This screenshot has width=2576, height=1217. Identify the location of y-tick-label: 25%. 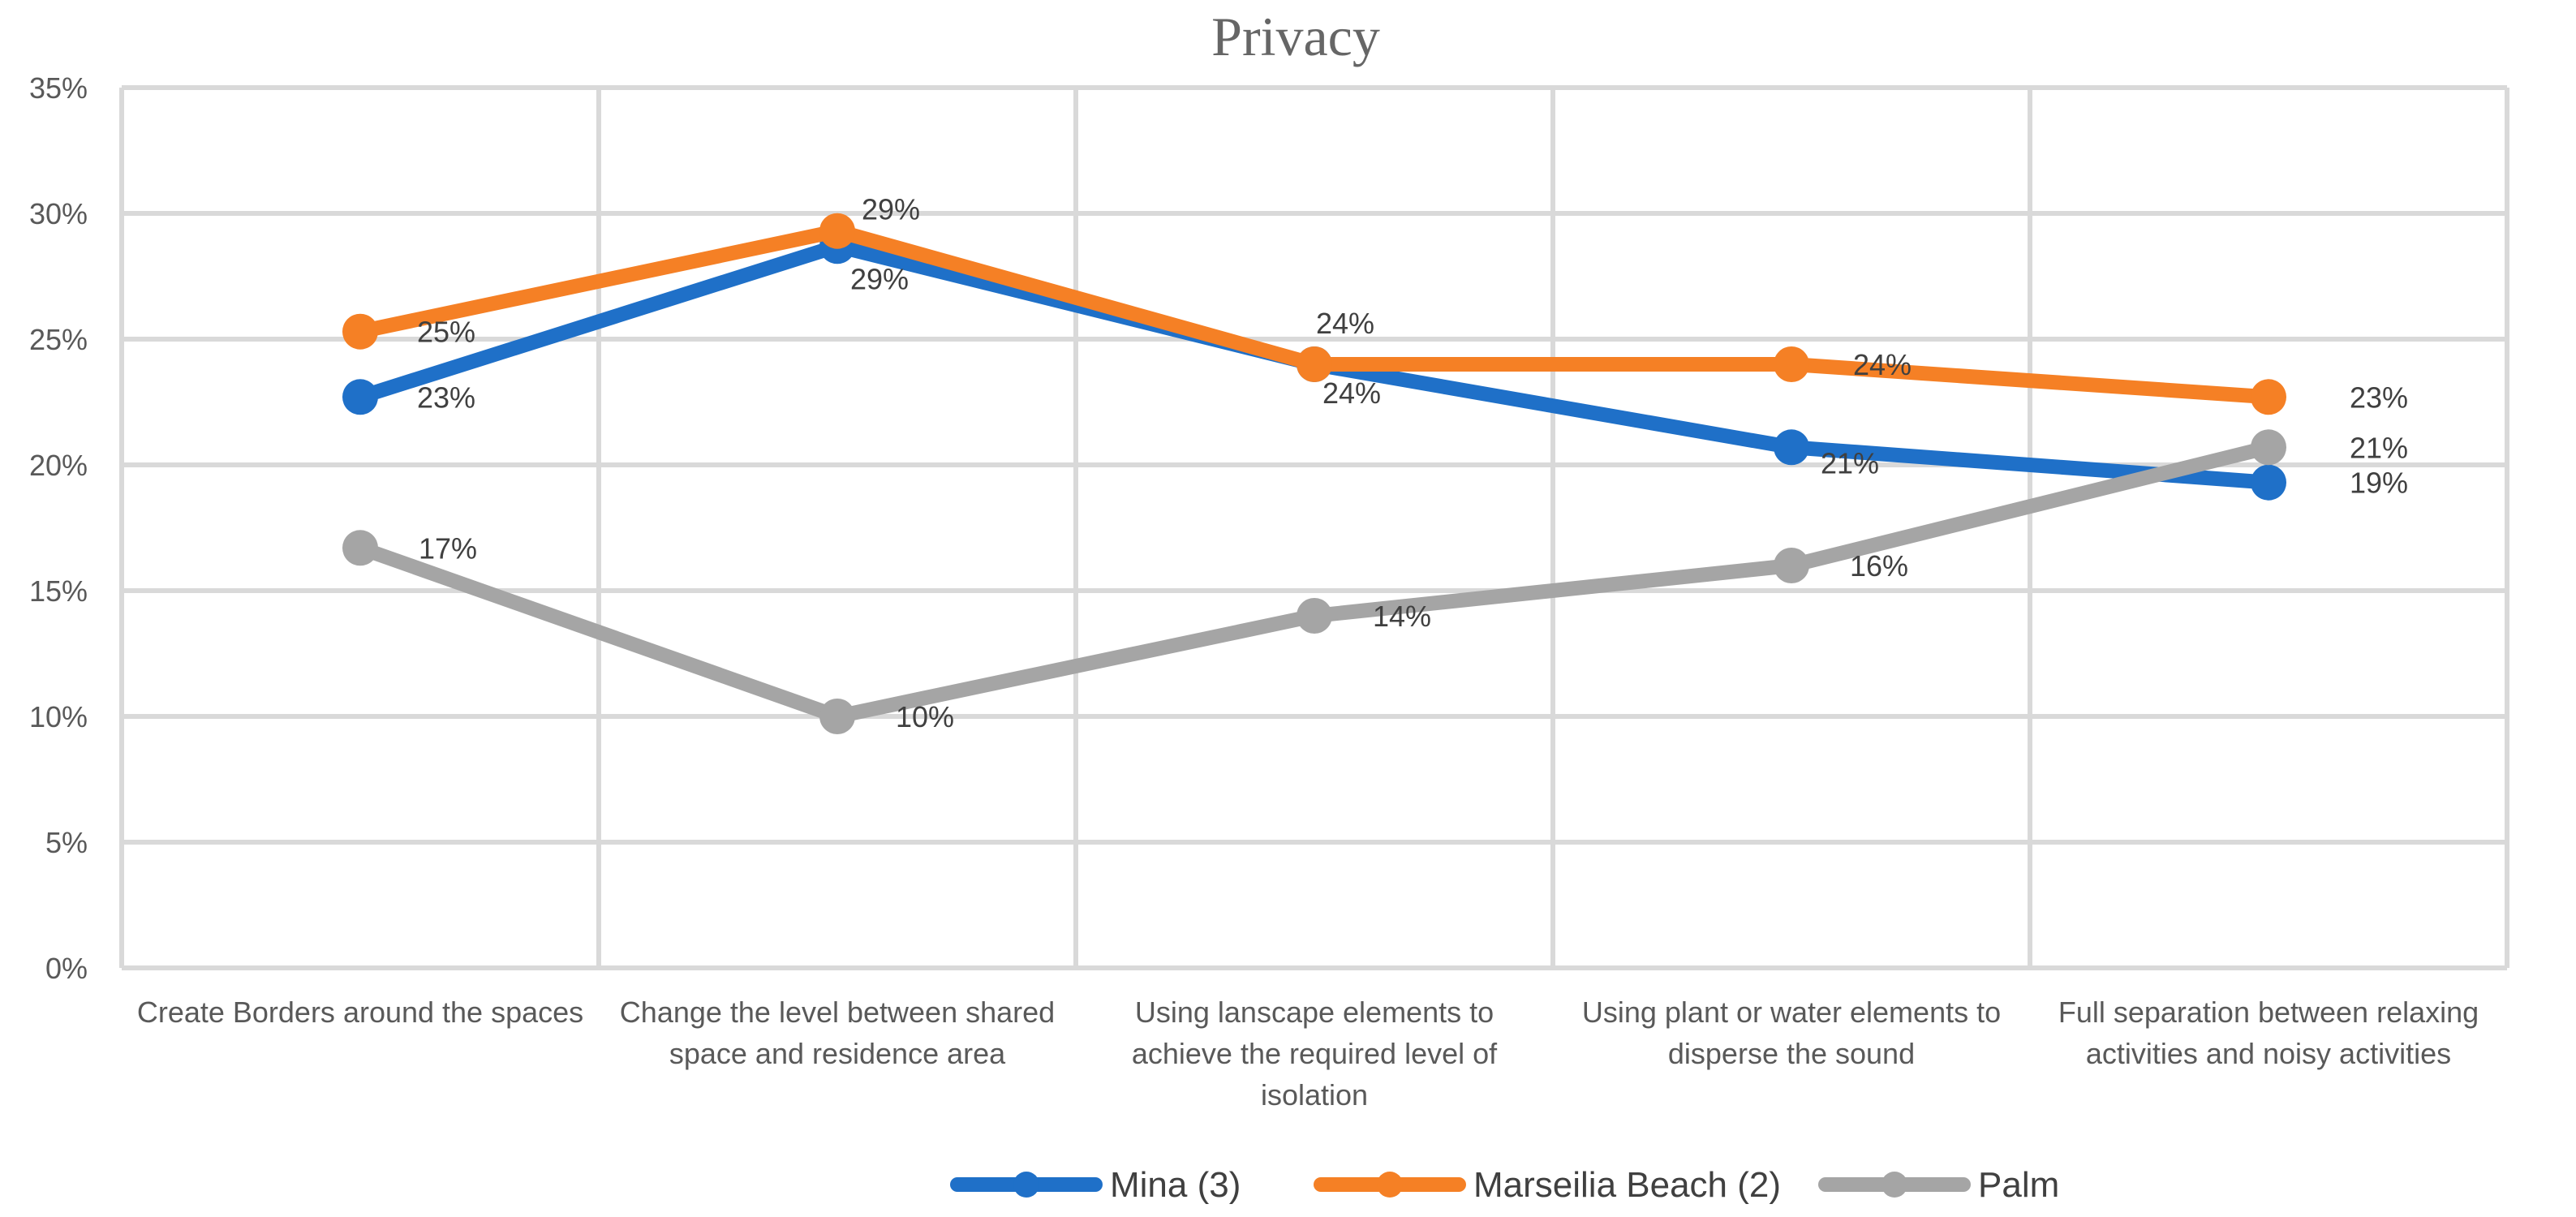
(58, 339).